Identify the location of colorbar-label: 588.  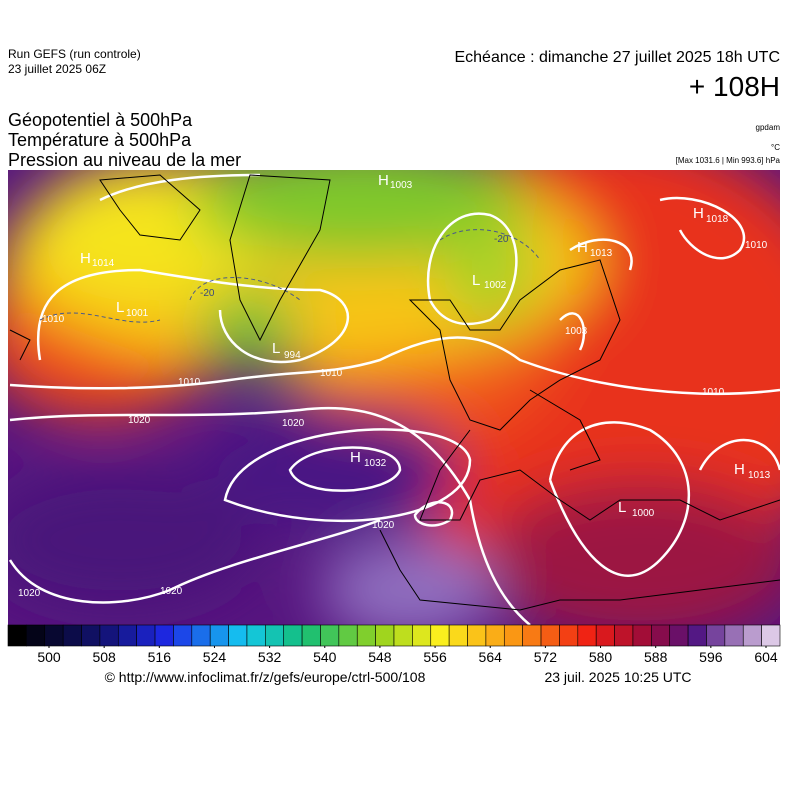
(656, 657).